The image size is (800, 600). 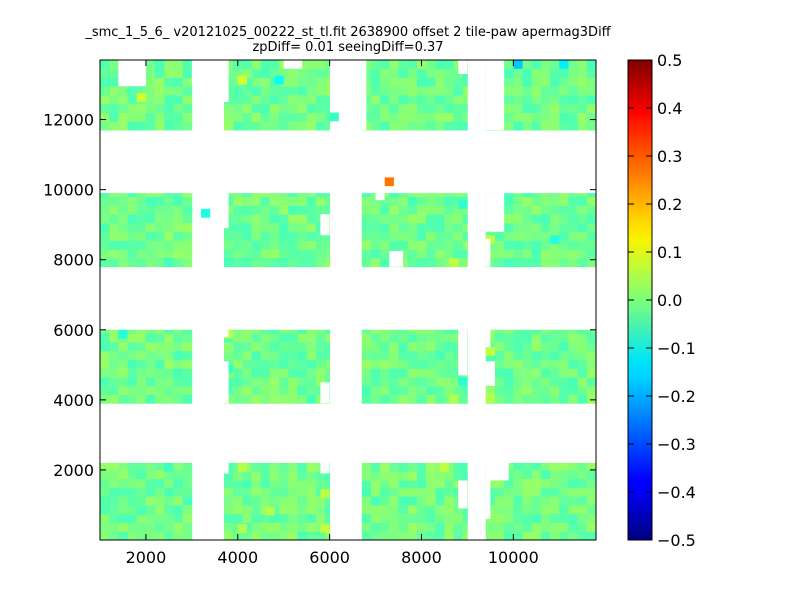 What do you see at coordinates (495, 95) in the screenshot?
I see `missing-region` at bounding box center [495, 95].